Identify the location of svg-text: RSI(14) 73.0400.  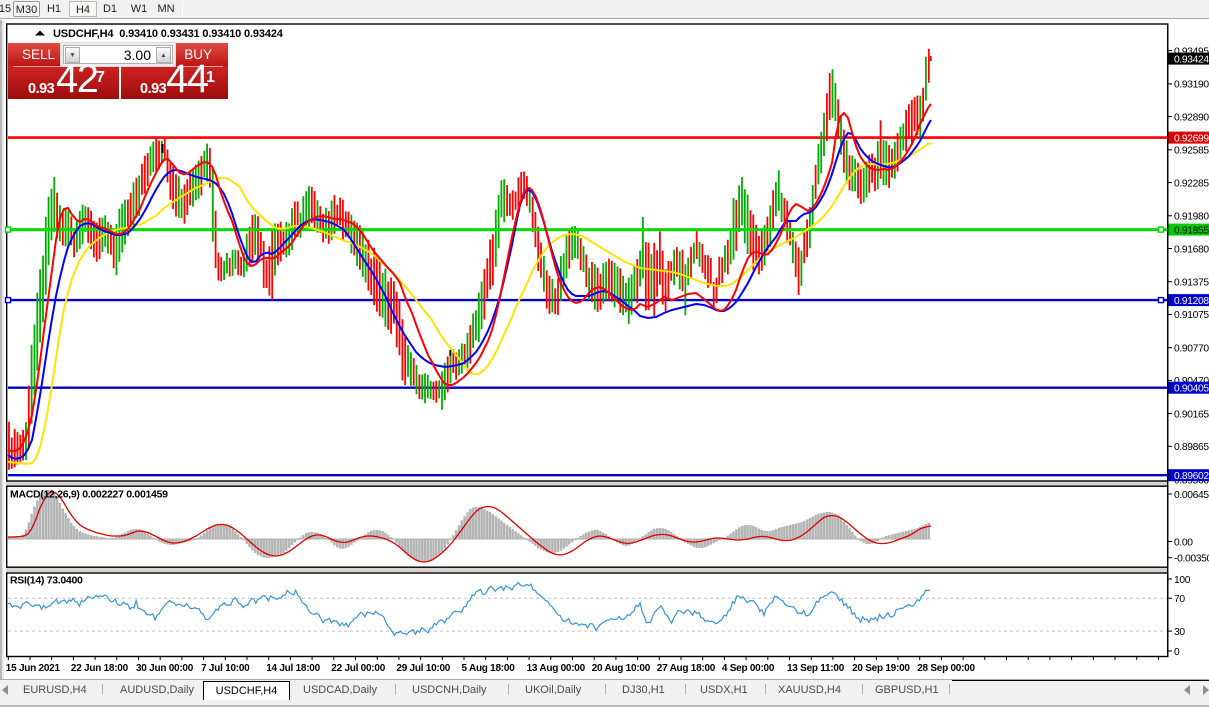
(46, 581).